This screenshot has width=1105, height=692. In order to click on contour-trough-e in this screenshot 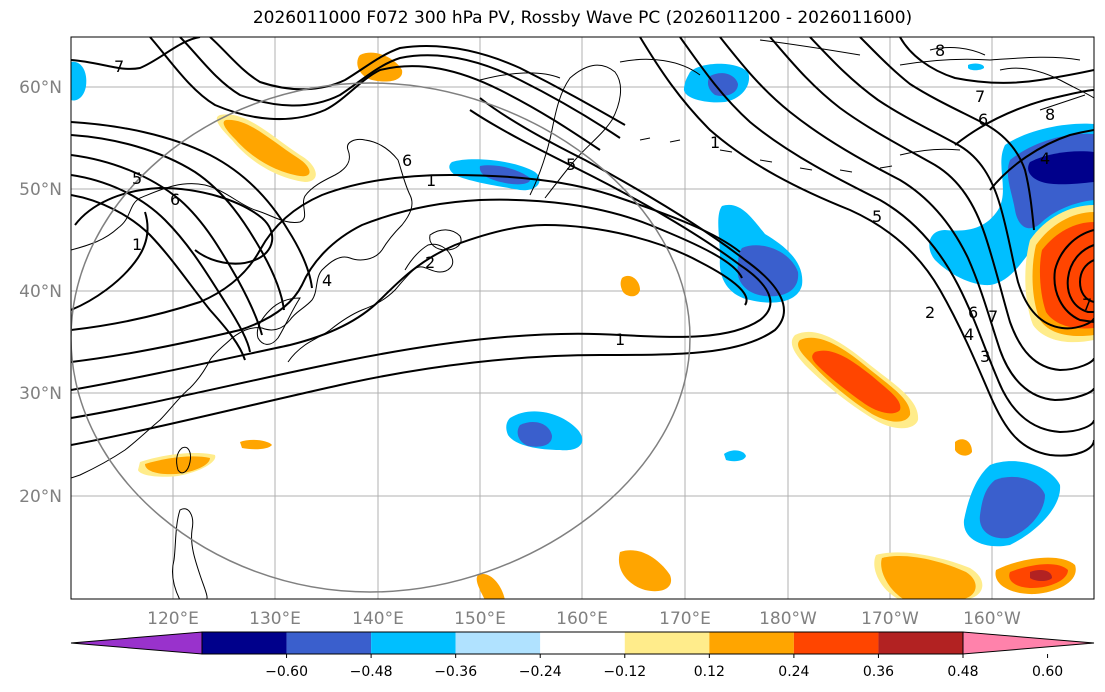, I will do `click(951, 183)`.